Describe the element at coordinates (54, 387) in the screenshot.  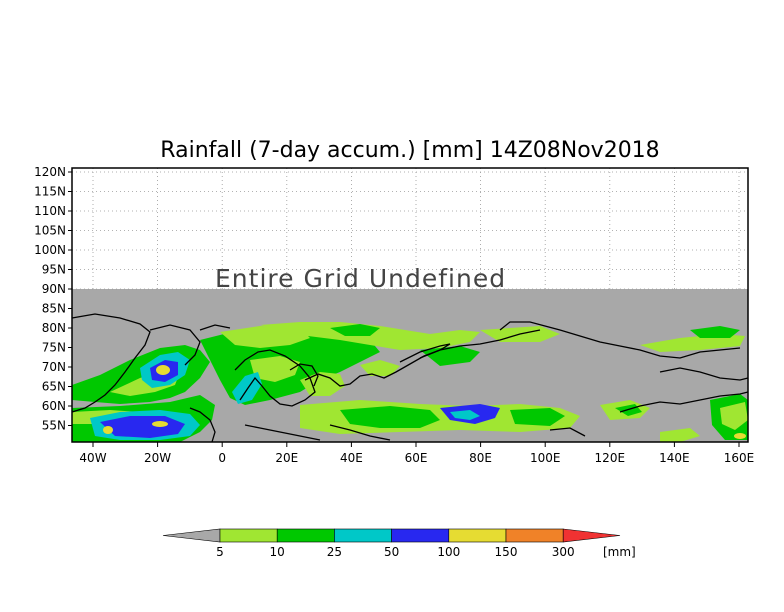
I see `lat-tick-label: 65N` at that location.